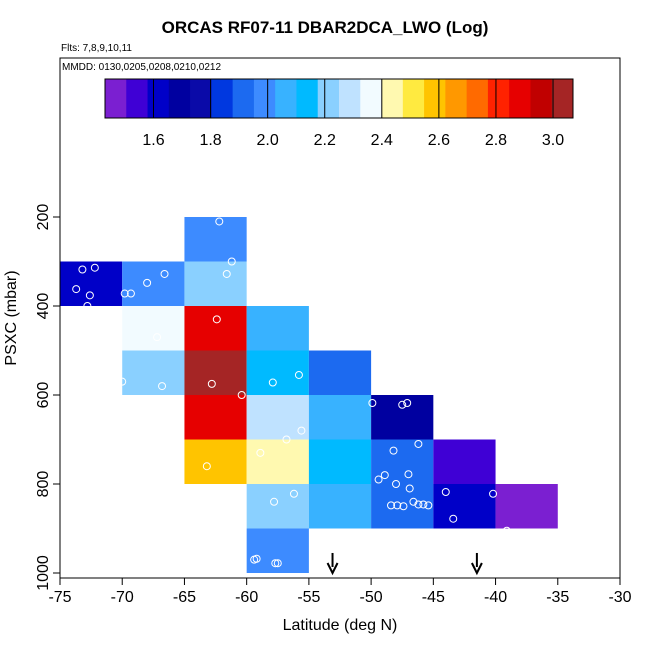  What do you see at coordinates (11, 317) in the screenshot?
I see `y-axis-label: PSXC (mbar)` at bounding box center [11, 317].